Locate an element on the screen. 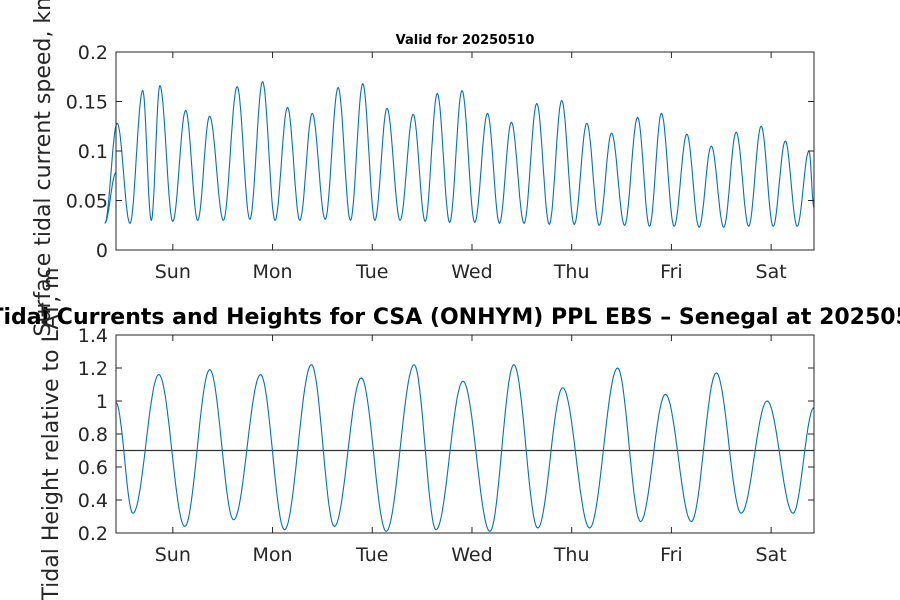 This screenshot has height=600, width=900. tidal-height-xtick-label: Tue is located at coordinates (371, 555).